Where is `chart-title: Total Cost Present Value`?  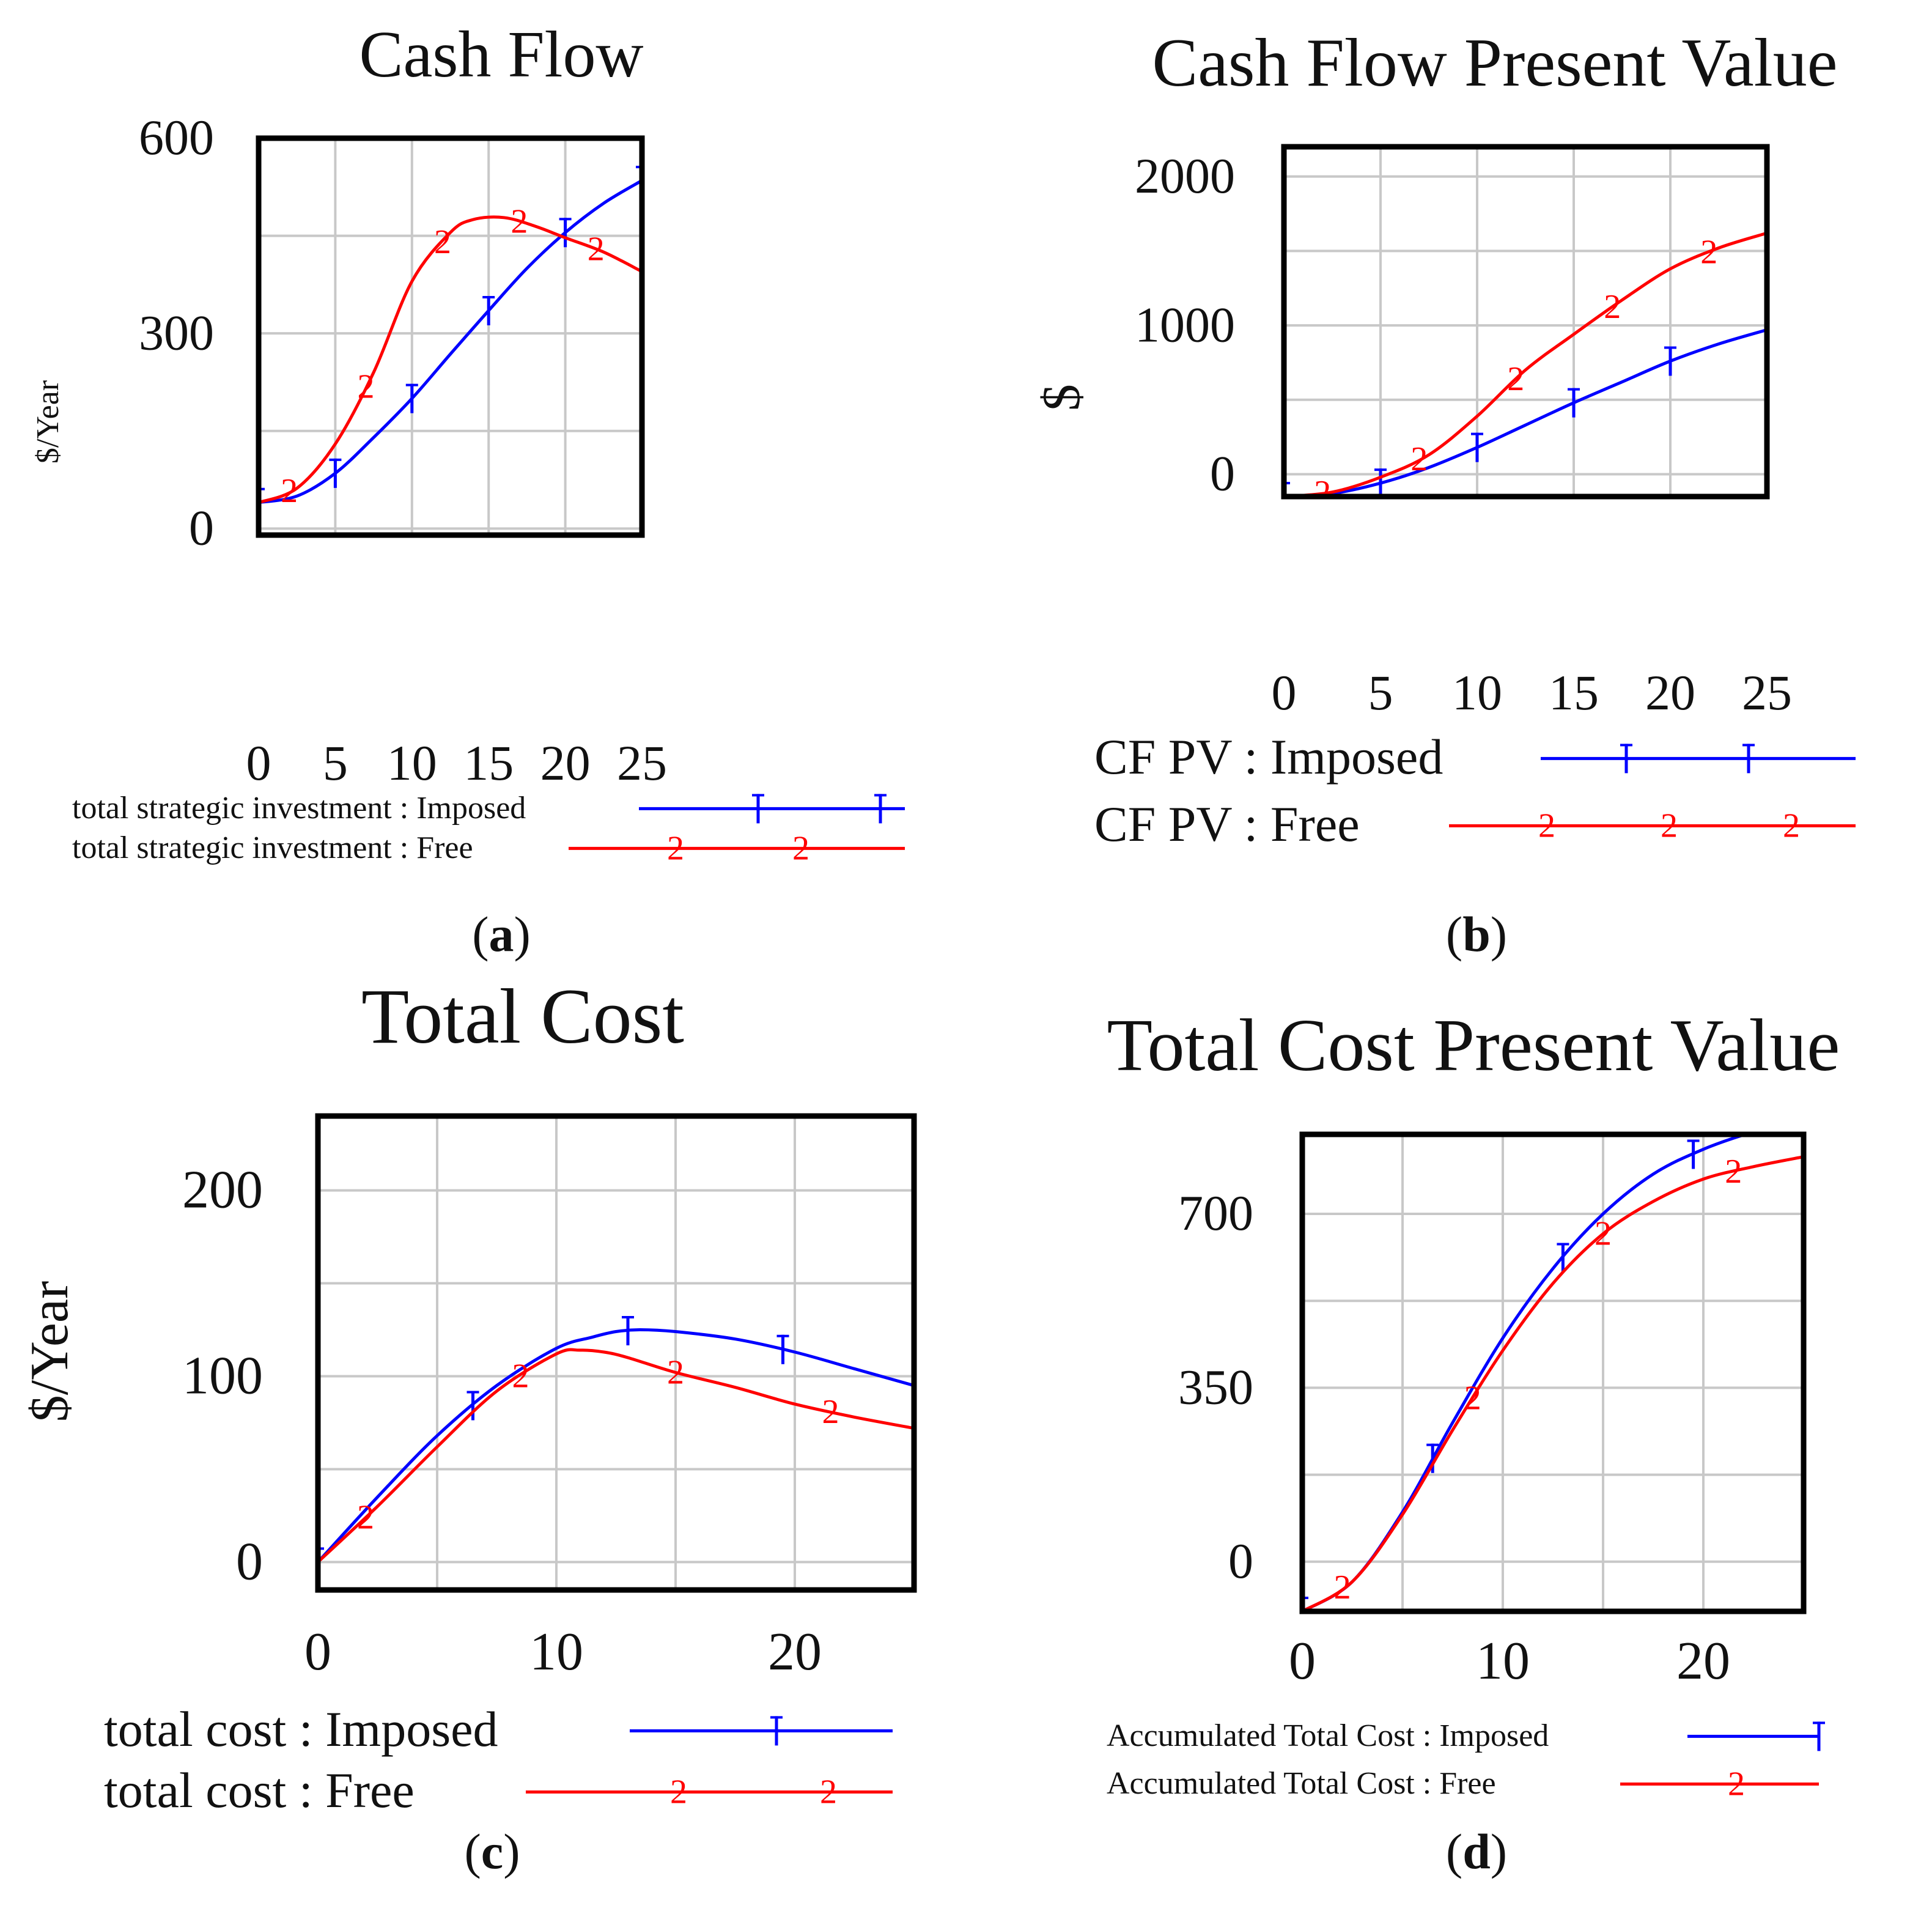 chart-title: Total Cost Present Value is located at coordinates (1474, 1045).